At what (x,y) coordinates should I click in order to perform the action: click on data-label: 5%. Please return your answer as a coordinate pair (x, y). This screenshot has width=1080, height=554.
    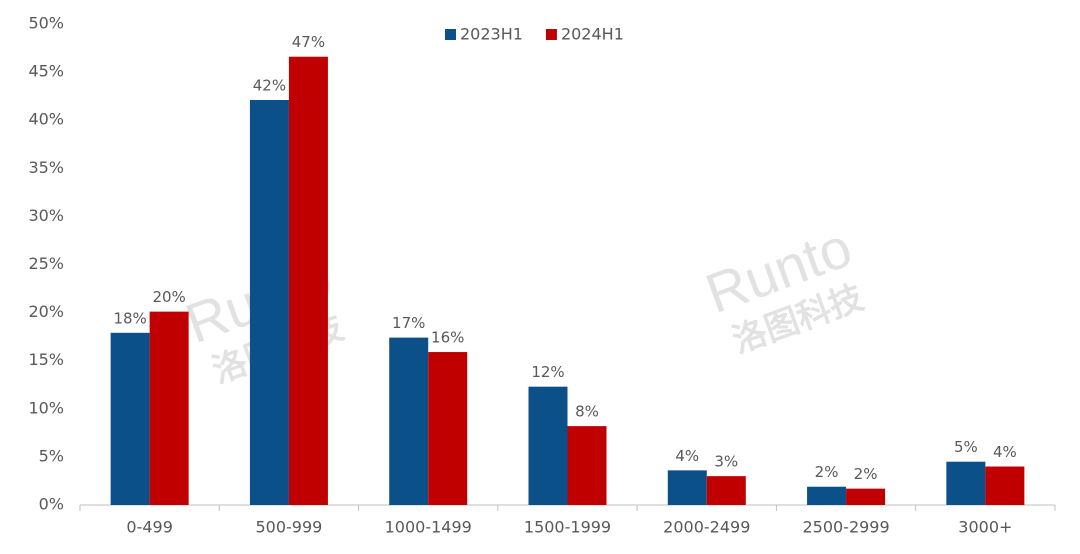
    Looking at the image, I should click on (966, 447).